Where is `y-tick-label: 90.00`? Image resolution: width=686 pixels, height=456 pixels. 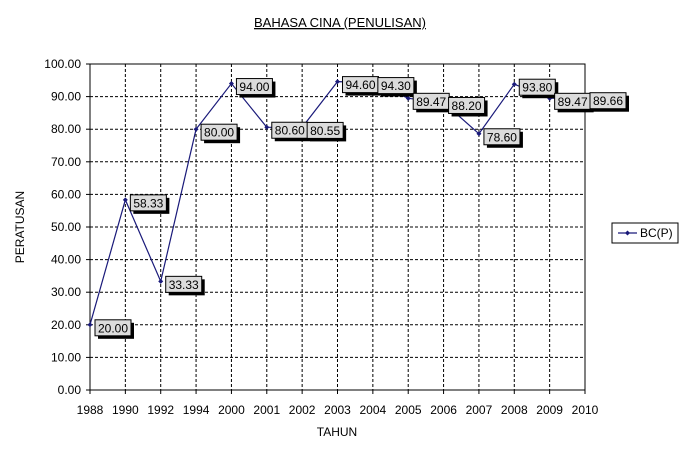
y-tick-label: 90.00 is located at coordinates (66, 97).